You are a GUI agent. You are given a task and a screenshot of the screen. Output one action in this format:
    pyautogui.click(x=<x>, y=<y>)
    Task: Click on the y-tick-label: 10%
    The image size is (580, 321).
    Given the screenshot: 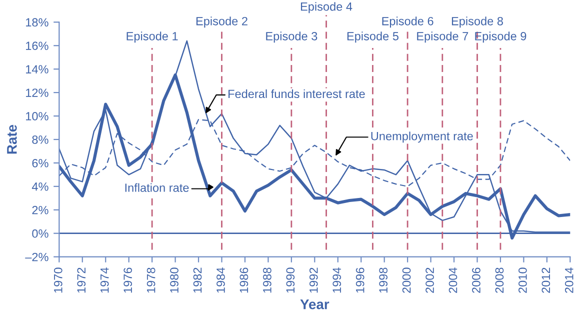 What is the action you would take?
    pyautogui.click(x=37, y=116)
    